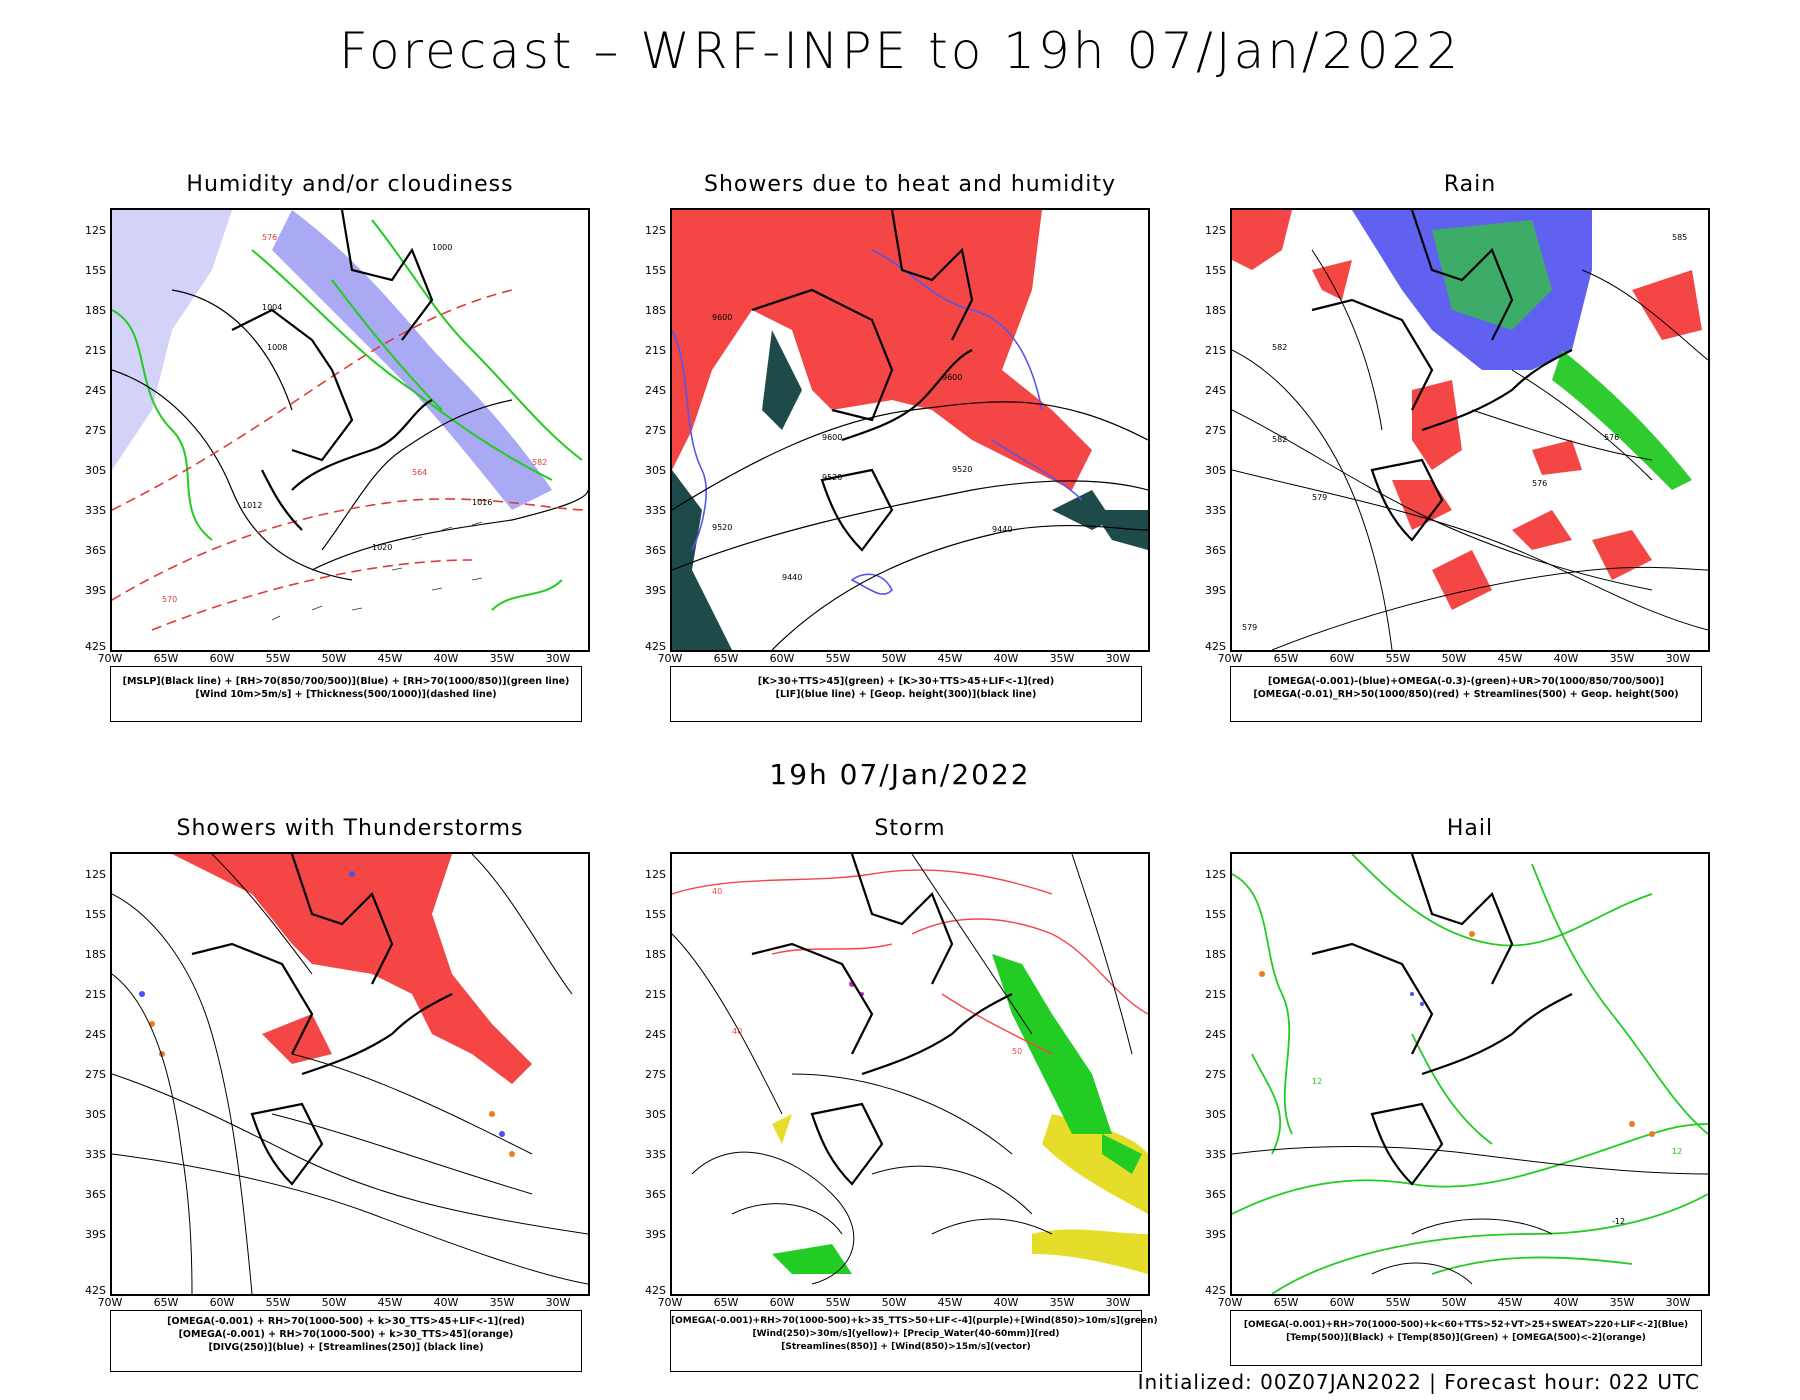  Describe the element at coordinates (962, 469) in the screenshot. I see `contour-label: 9520` at that location.